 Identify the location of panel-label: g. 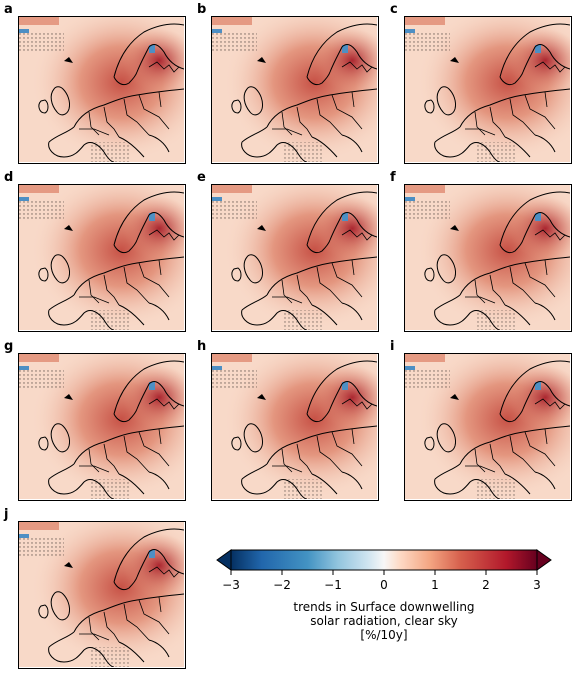
(9, 346).